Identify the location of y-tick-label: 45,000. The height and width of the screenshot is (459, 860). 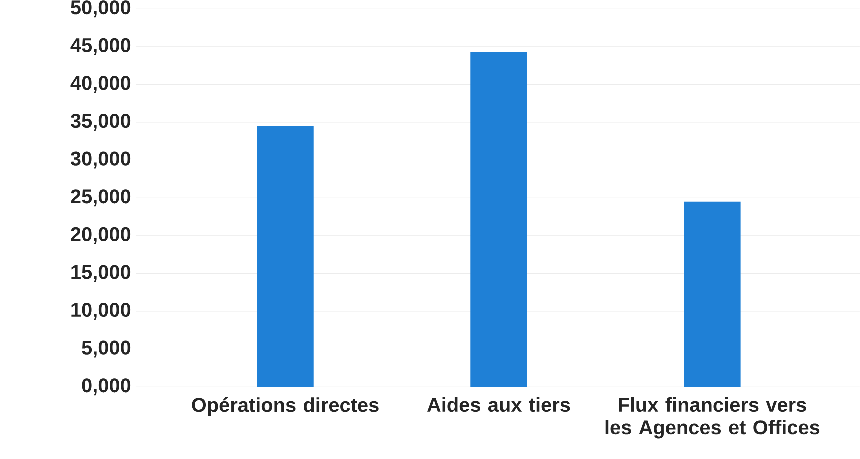
(100, 47).